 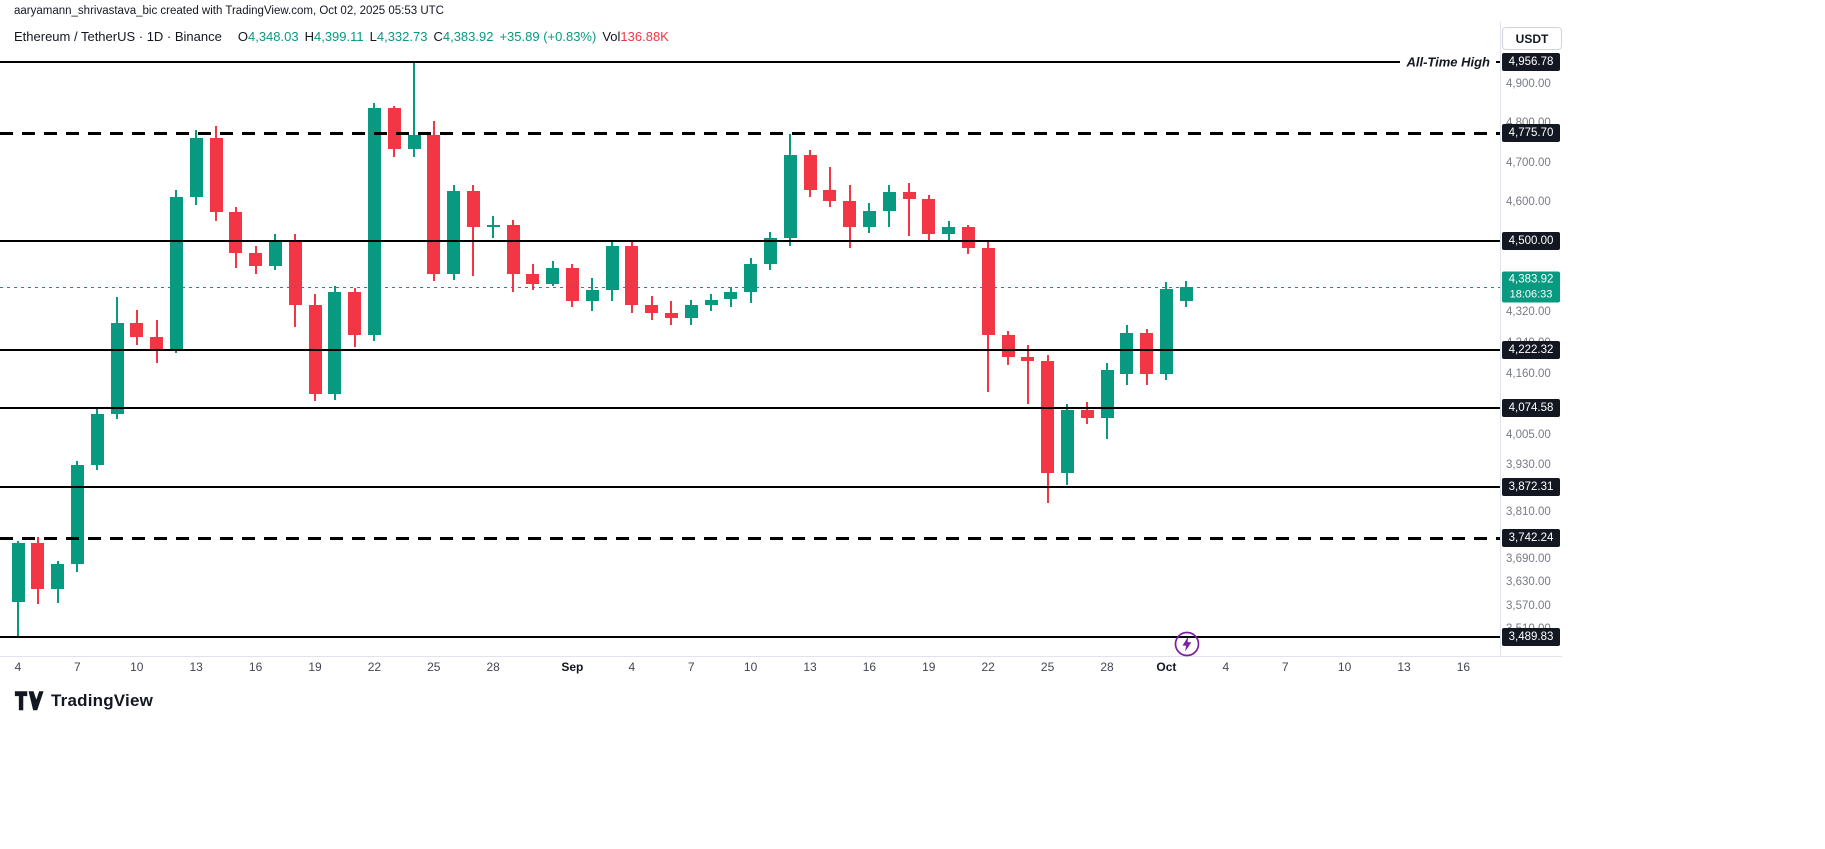 I want to click on tradingview-logo-icon, so click(x=29, y=701).